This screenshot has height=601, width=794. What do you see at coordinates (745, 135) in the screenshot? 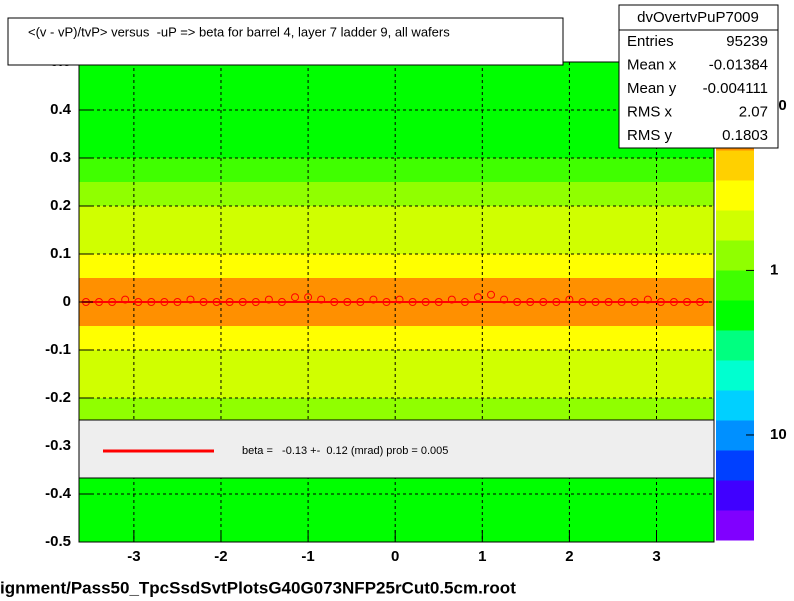
I see `stats-value: 0.1803` at bounding box center [745, 135].